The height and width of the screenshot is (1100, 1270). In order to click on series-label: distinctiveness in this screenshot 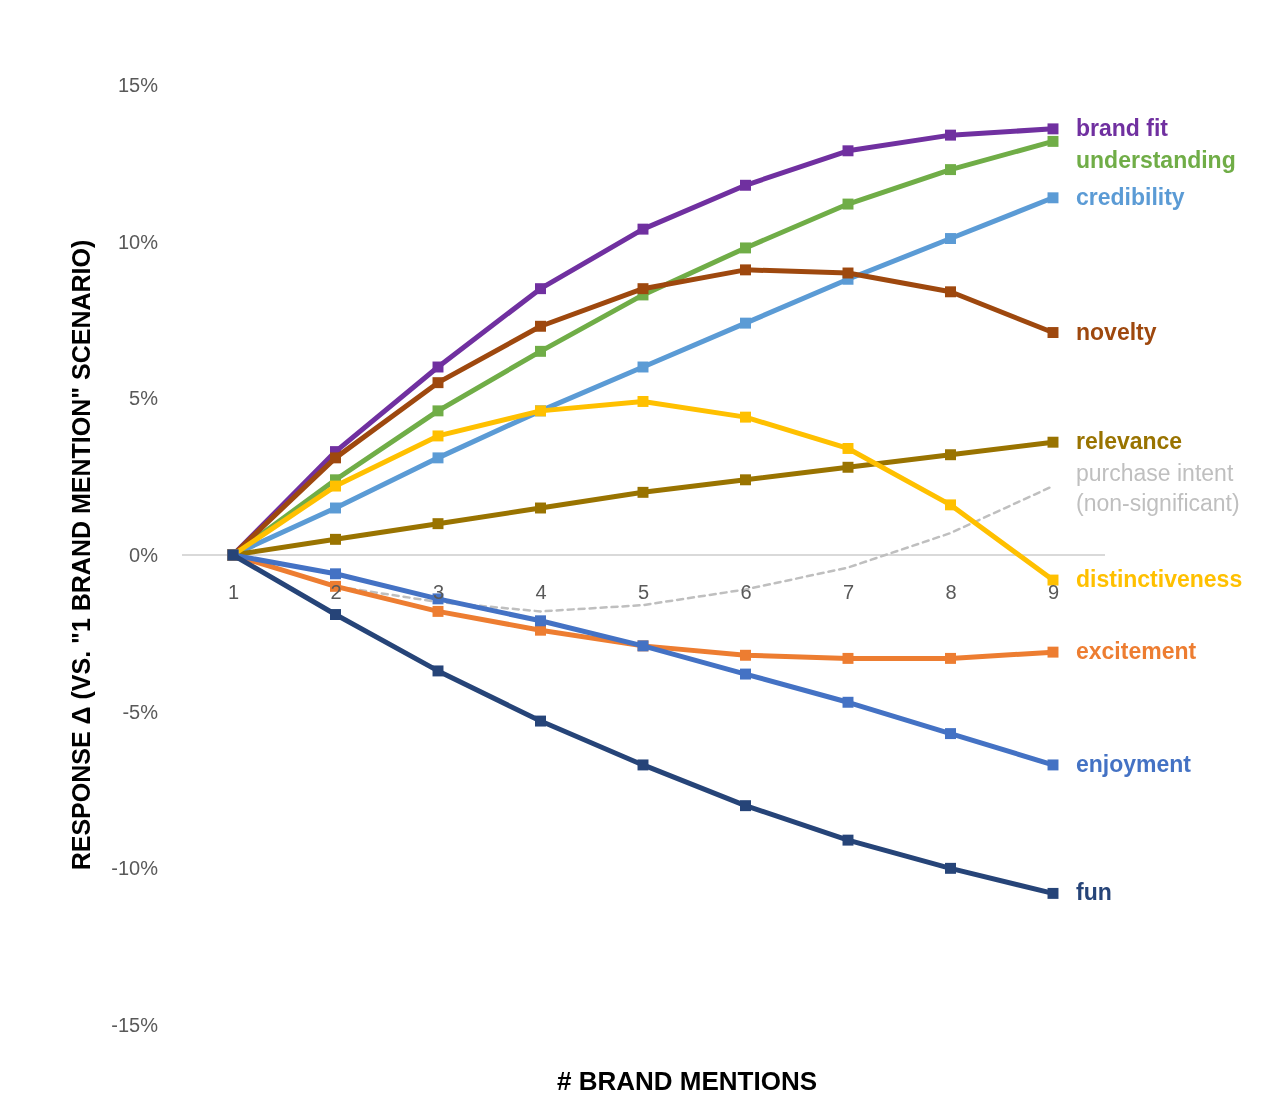, I will do `click(1159, 579)`.